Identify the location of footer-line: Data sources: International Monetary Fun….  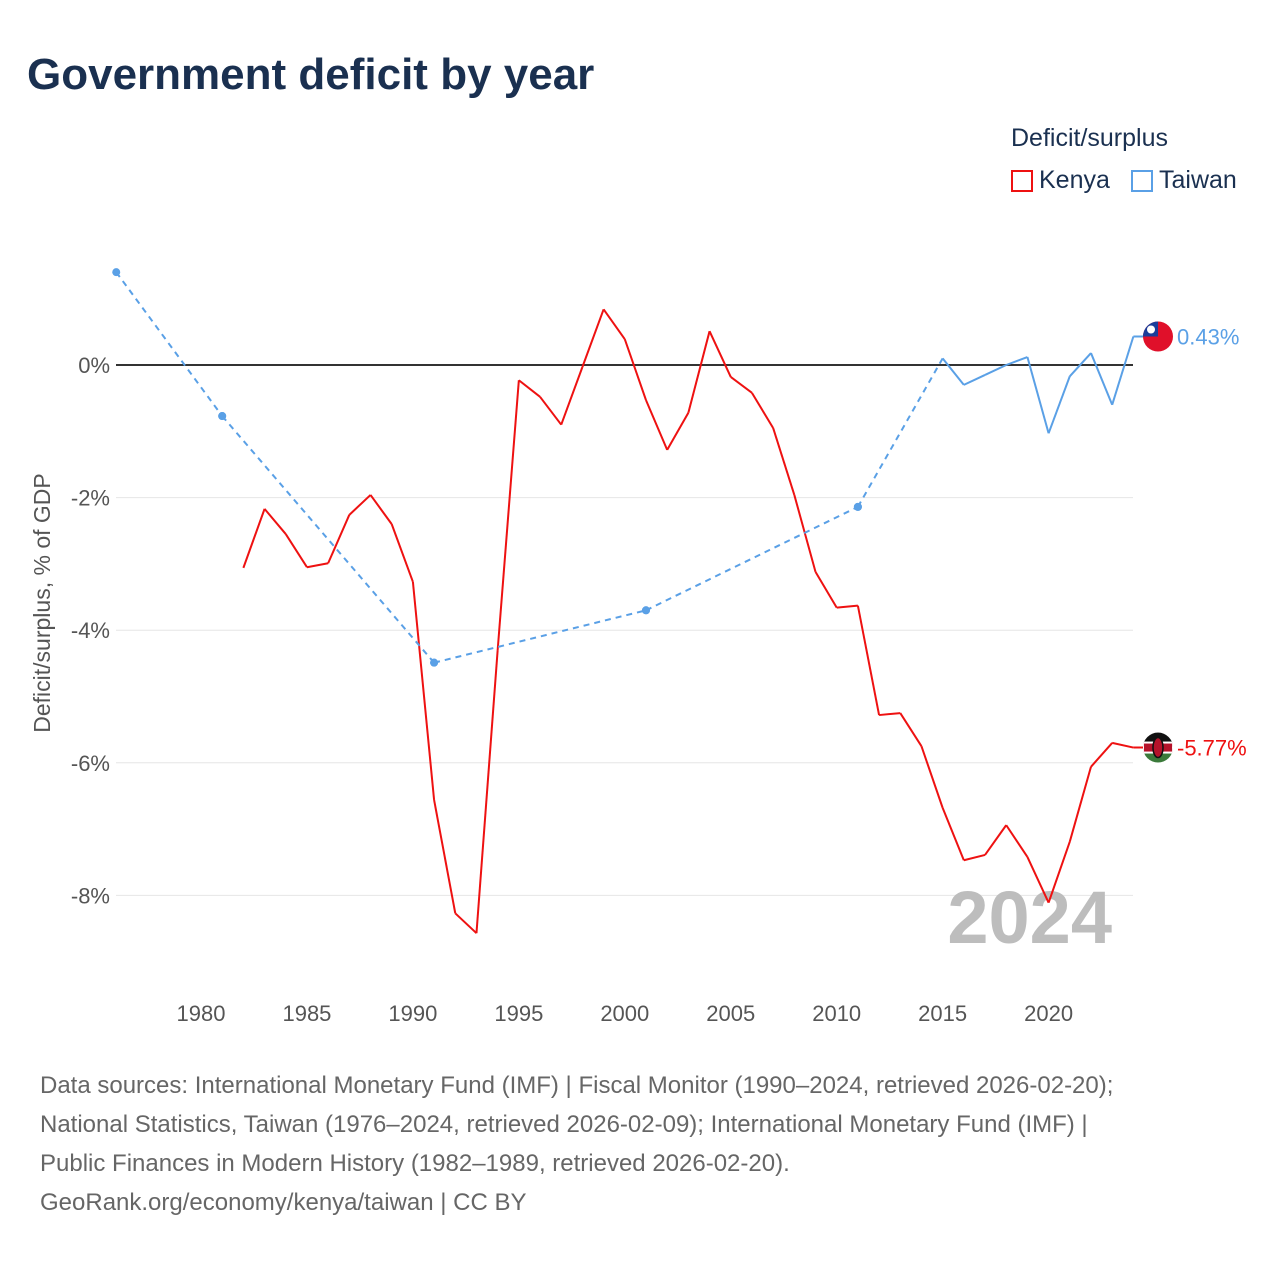
(577, 1085).